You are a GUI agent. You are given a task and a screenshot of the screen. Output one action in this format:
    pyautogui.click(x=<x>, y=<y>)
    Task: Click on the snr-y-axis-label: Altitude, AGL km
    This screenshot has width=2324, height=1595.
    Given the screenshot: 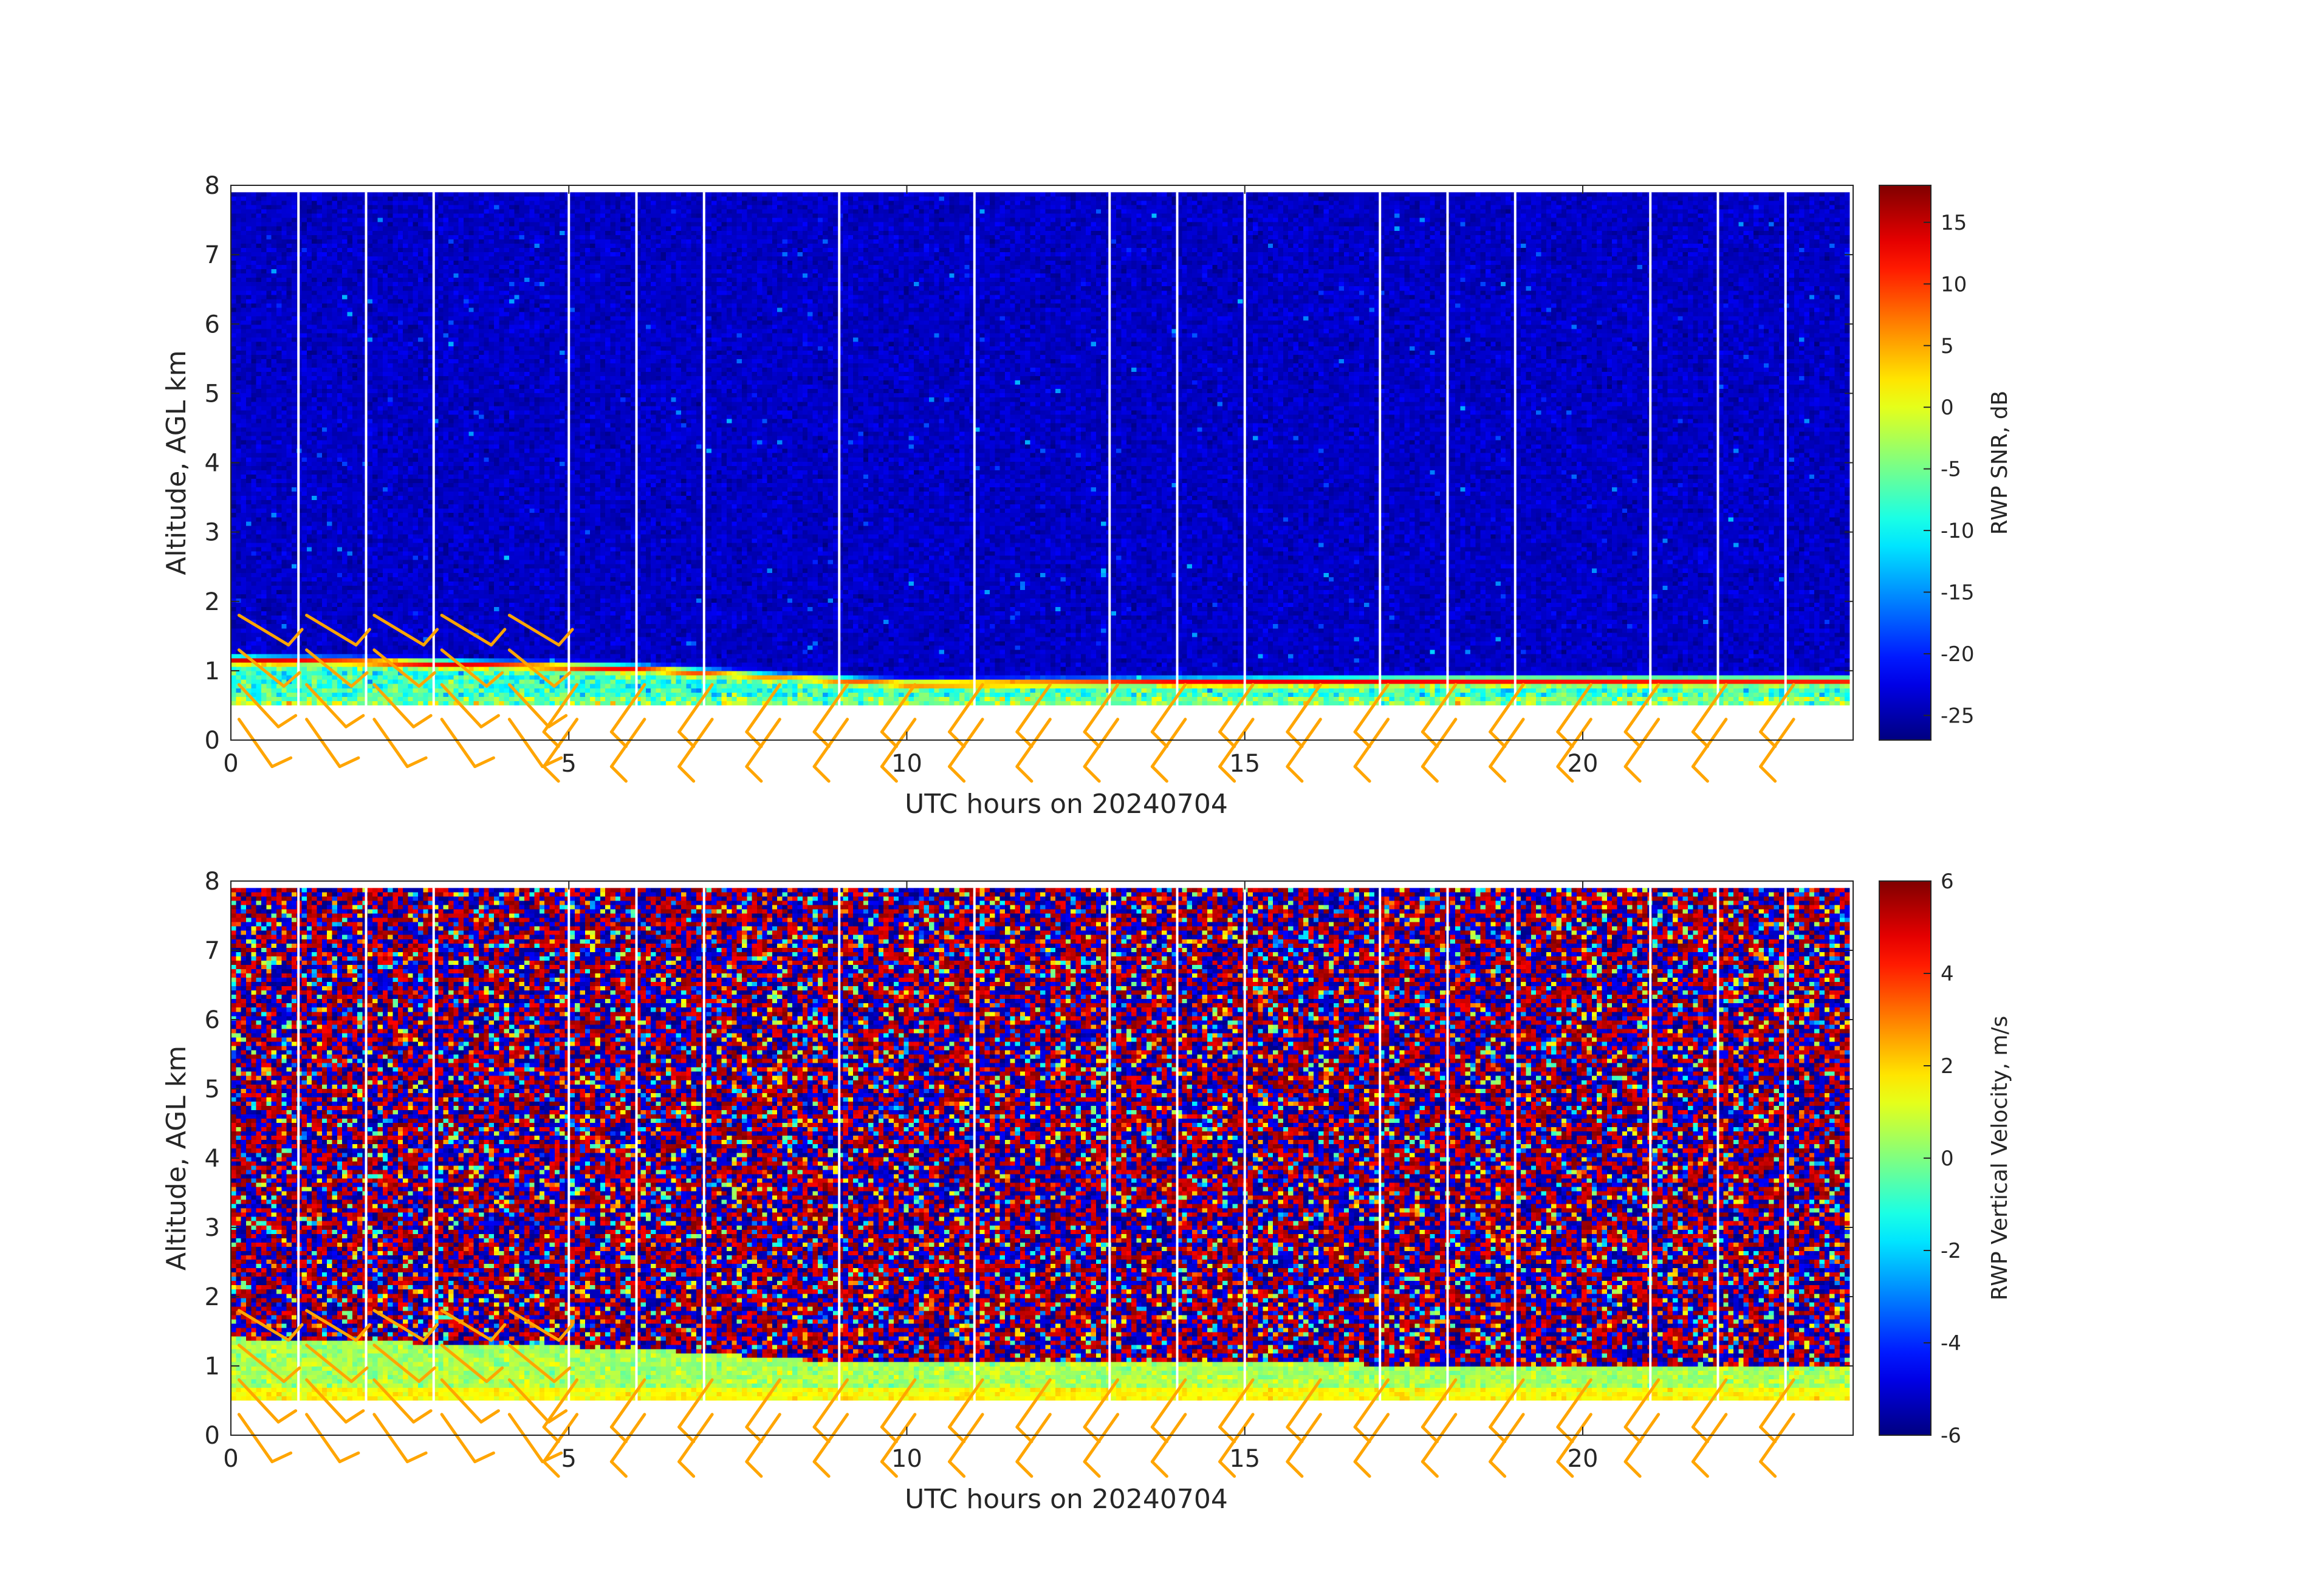 What is the action you would take?
    pyautogui.click(x=177, y=462)
    